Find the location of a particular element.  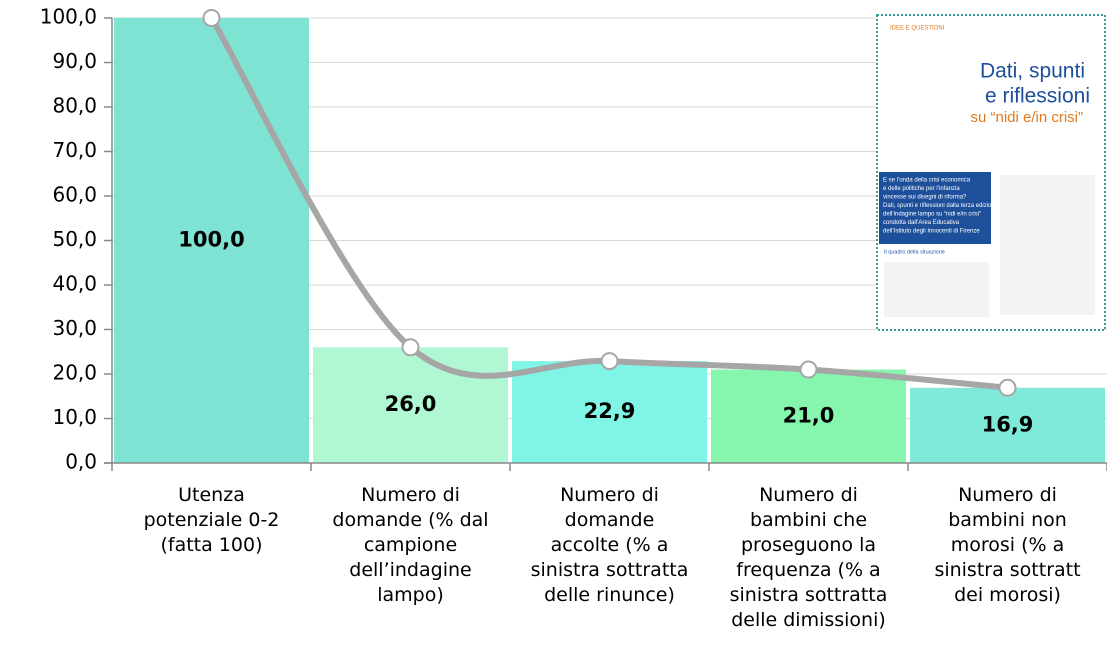

inset-box-text: E se l’onda della crisi economica is located at coordinates (927, 181).